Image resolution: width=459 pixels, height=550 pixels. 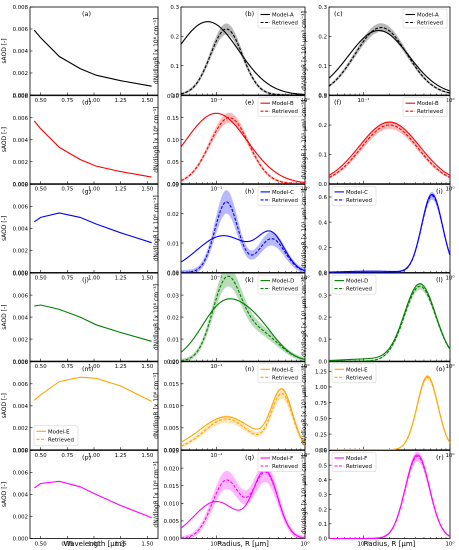 What do you see at coordinates (321, 435) in the screenshot?
I see `y-tick-label: 0.25` at bounding box center [321, 435].